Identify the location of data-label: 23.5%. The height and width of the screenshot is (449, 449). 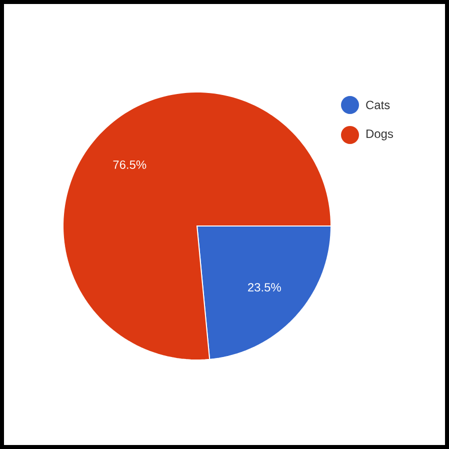
(264, 287).